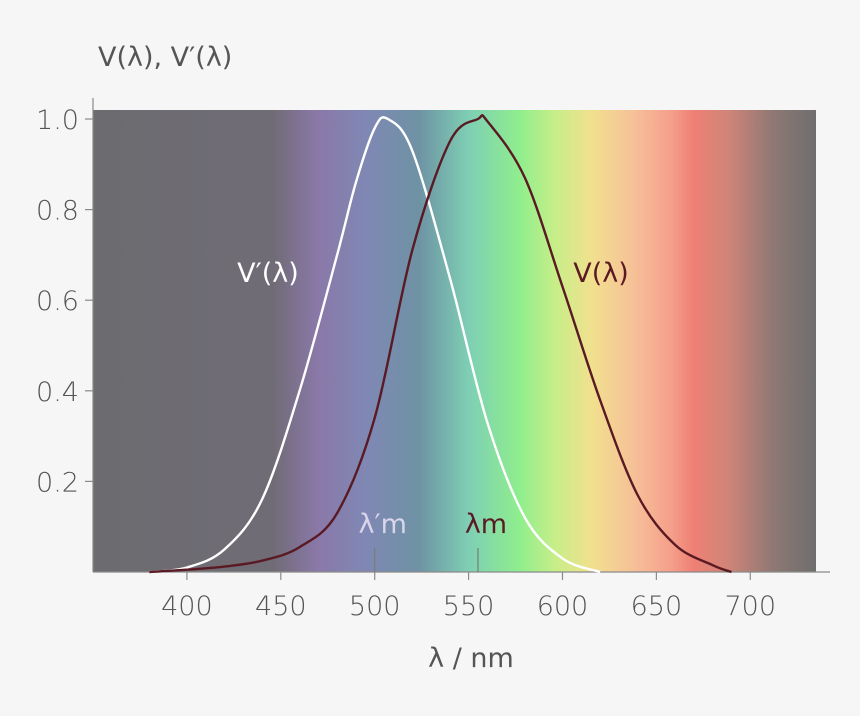 This screenshot has width=860, height=716. What do you see at coordinates (469, 606) in the screenshot?
I see `x-tick-label: 550` at bounding box center [469, 606].